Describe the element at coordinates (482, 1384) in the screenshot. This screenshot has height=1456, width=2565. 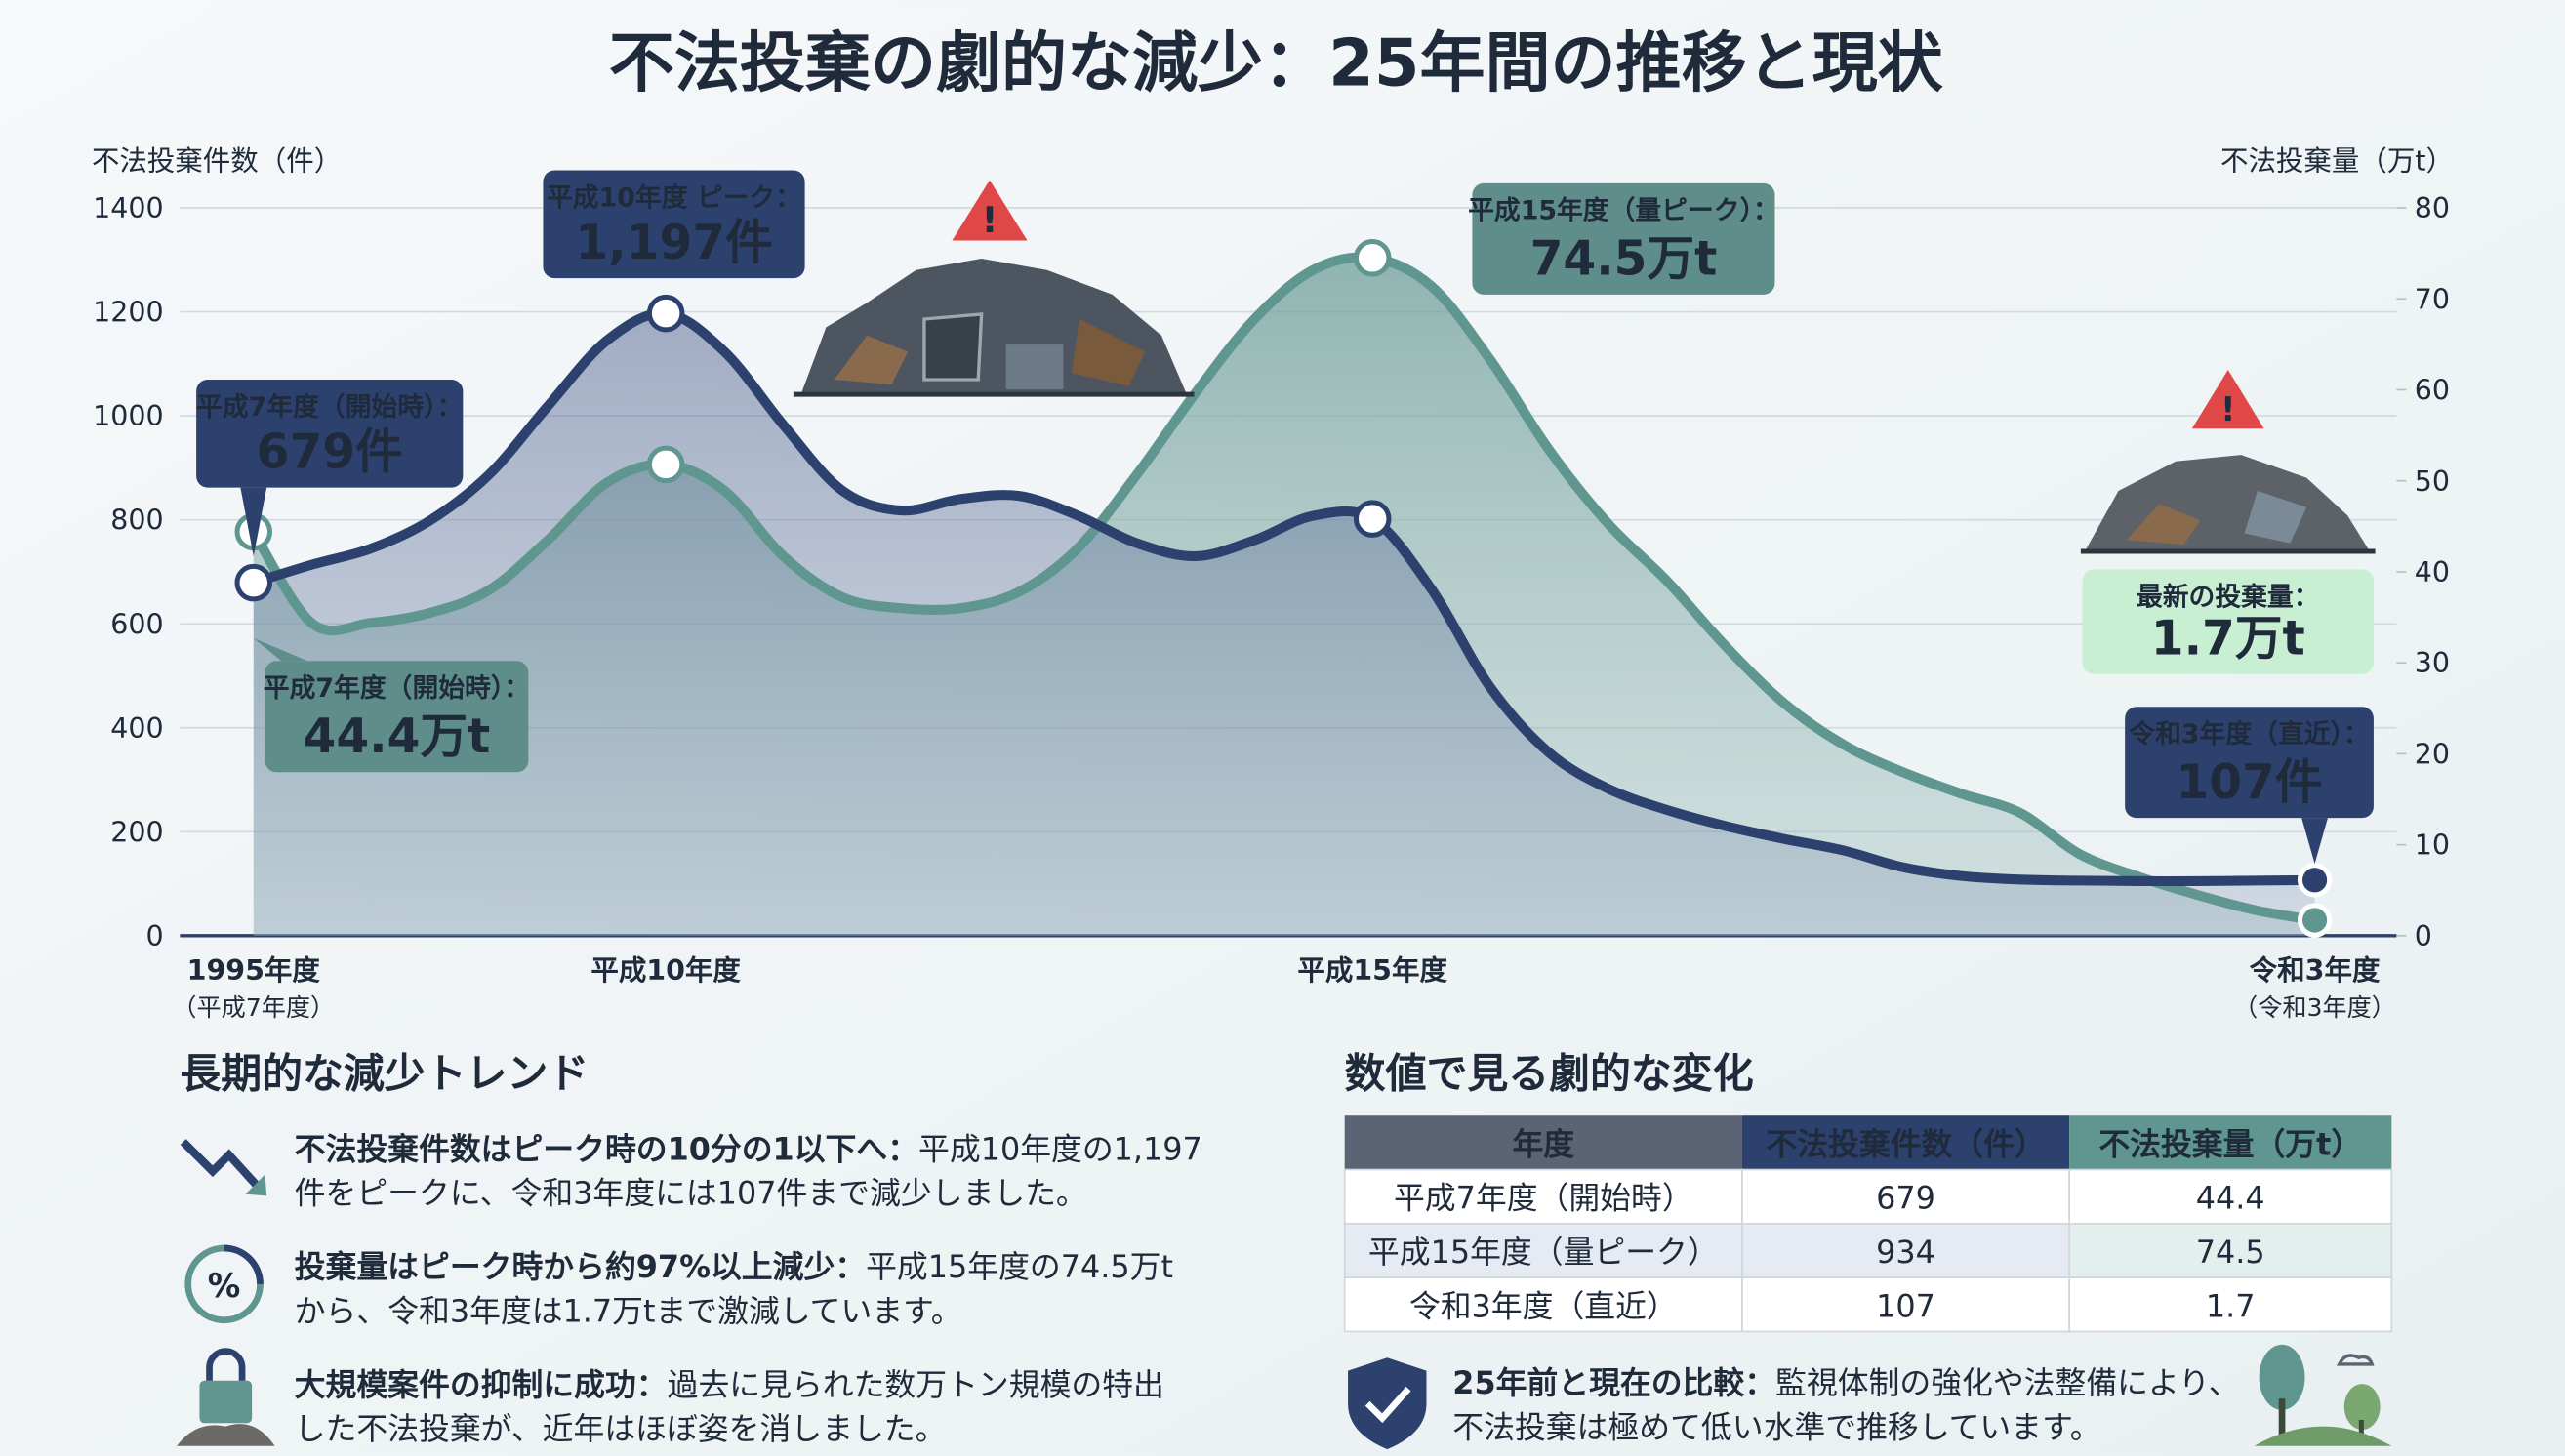
I see `trend-lead: 大規模案件の抑制に成功：` at that location.